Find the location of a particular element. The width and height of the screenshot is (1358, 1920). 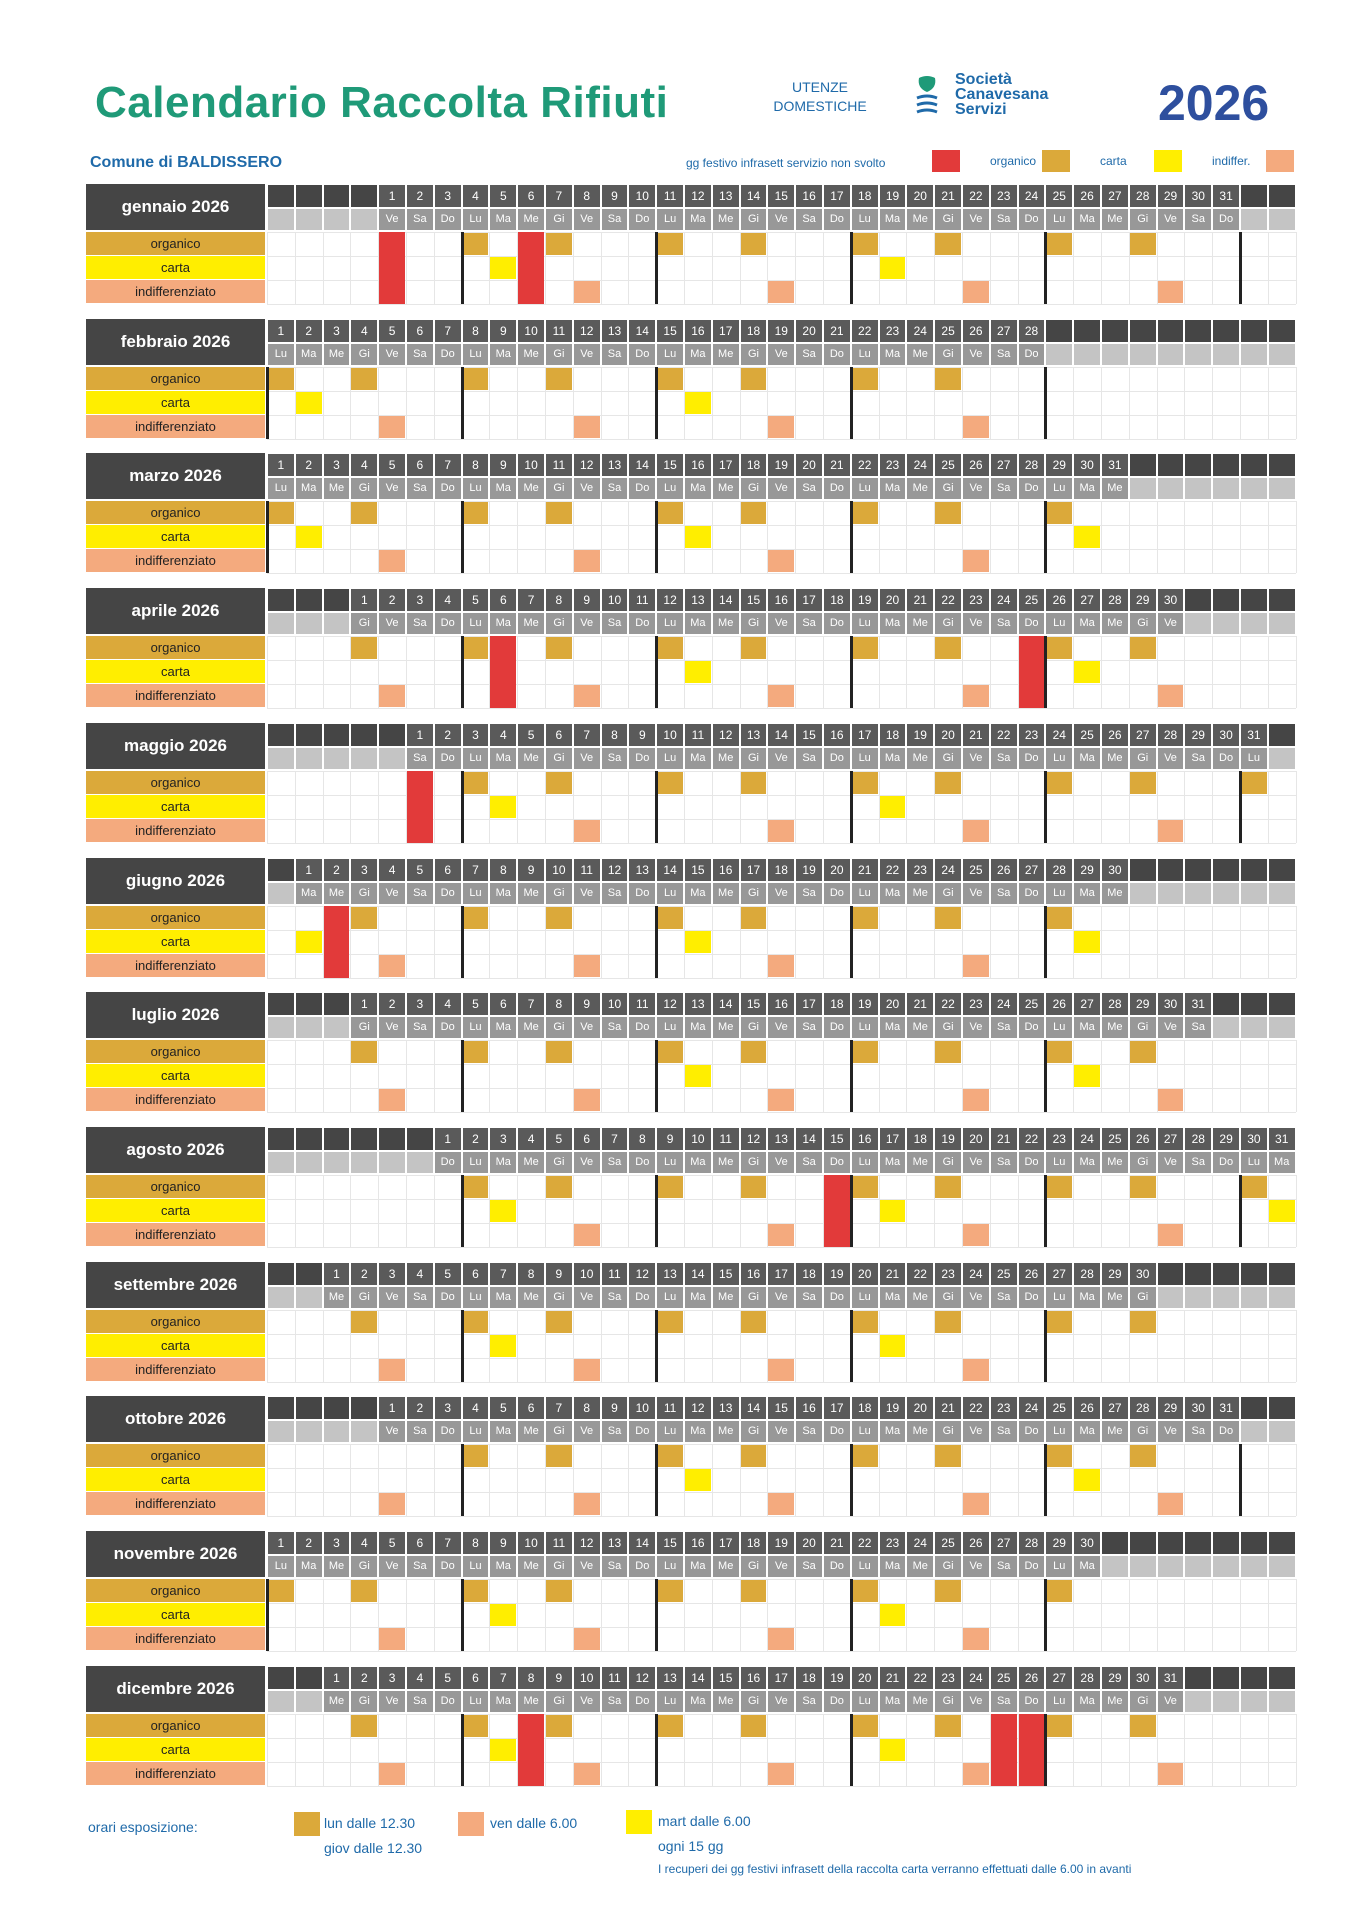

day-number: 16 is located at coordinates (781, 600).